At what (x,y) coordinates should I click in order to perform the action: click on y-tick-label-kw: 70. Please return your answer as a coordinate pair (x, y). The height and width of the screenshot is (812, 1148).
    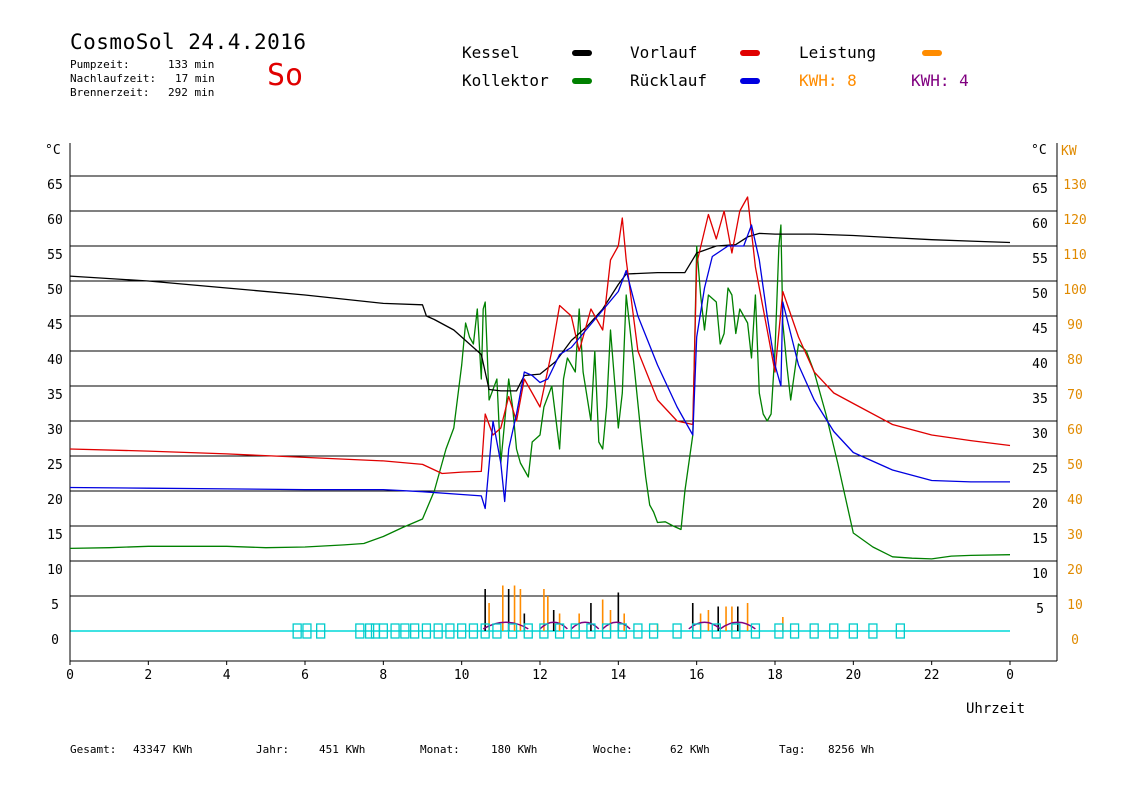
    Looking at the image, I should click on (1075, 395).